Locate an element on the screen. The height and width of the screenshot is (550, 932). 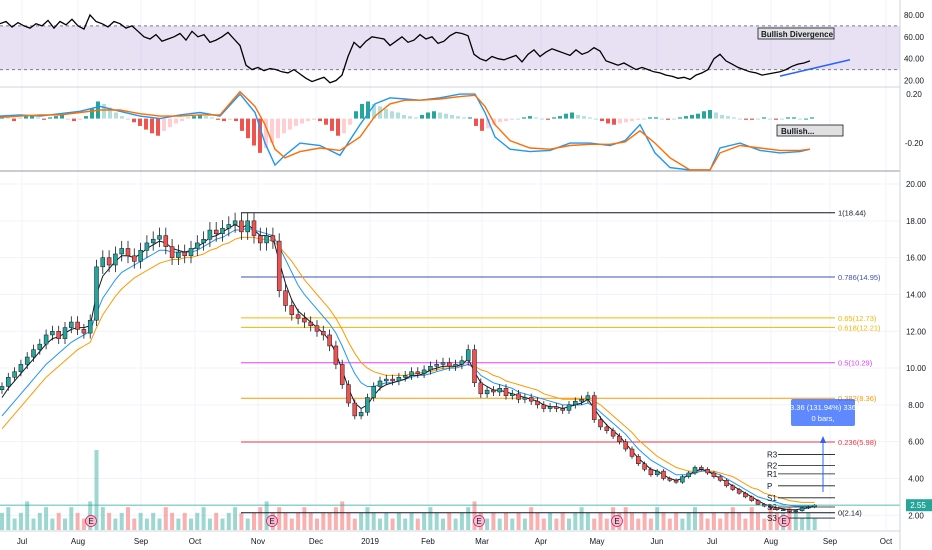
time-tick-label: Dec is located at coordinates (316, 541).